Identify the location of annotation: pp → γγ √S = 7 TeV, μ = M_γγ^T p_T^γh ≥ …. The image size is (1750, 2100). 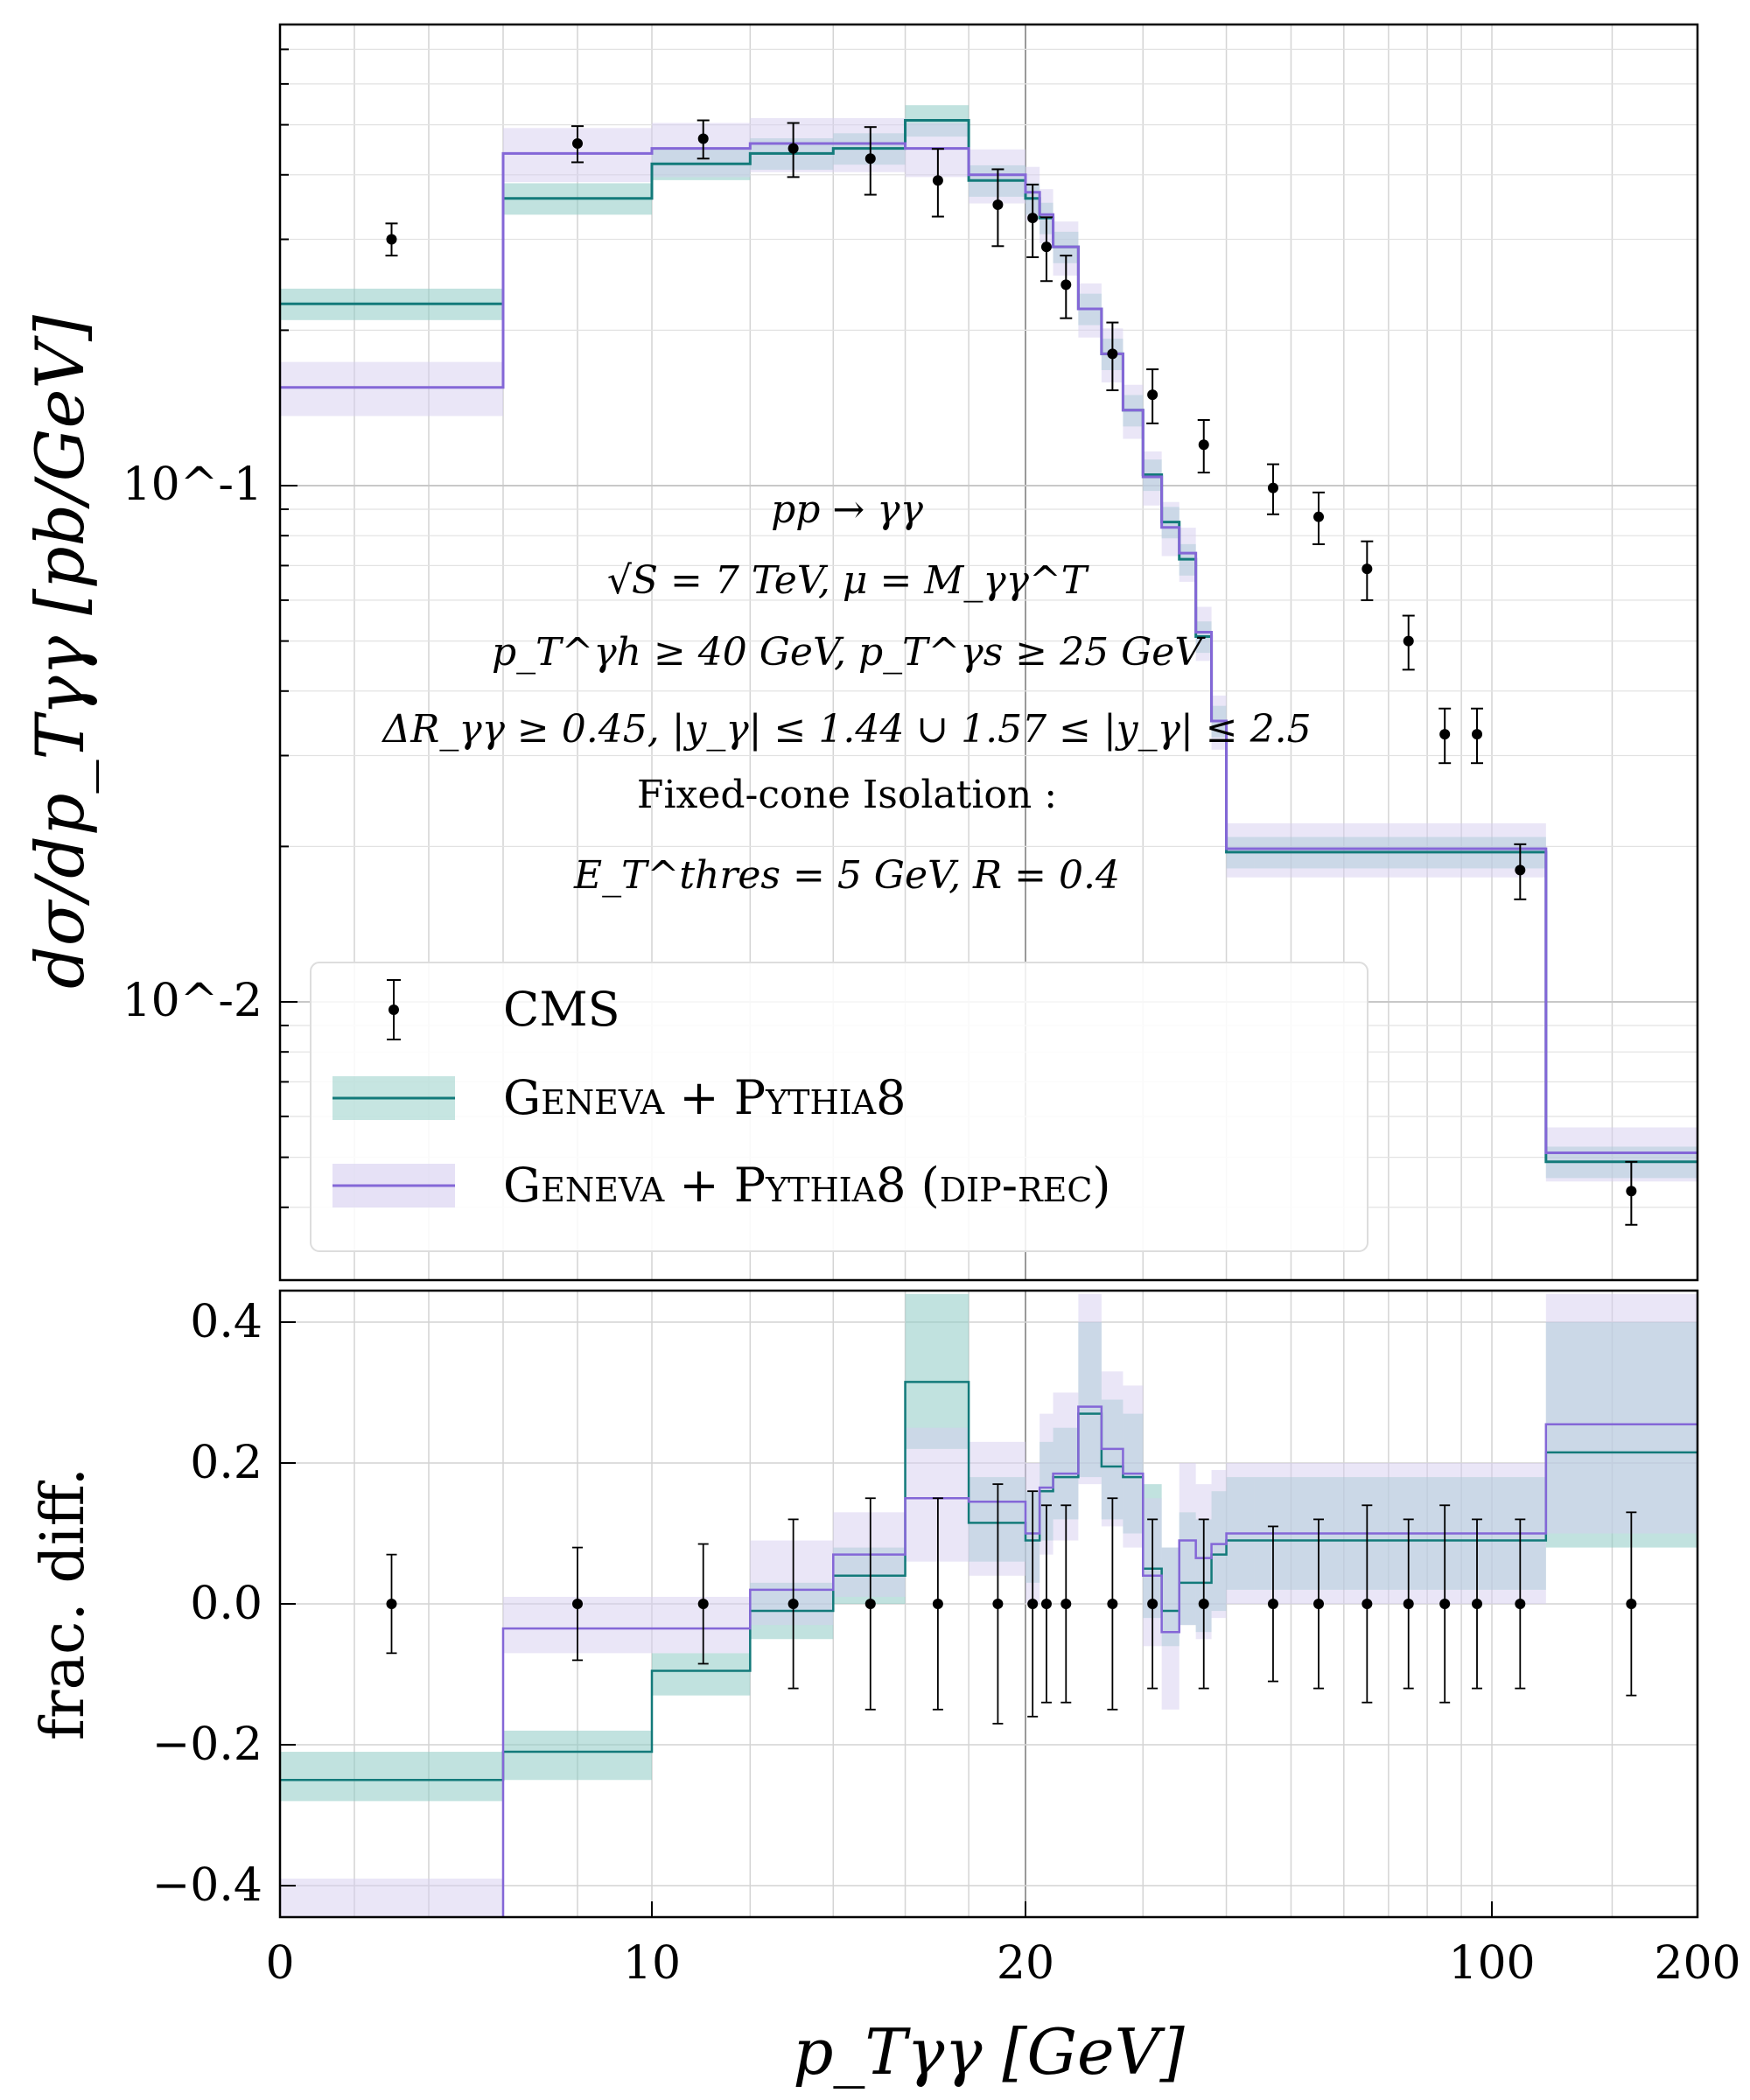
(846, 692).